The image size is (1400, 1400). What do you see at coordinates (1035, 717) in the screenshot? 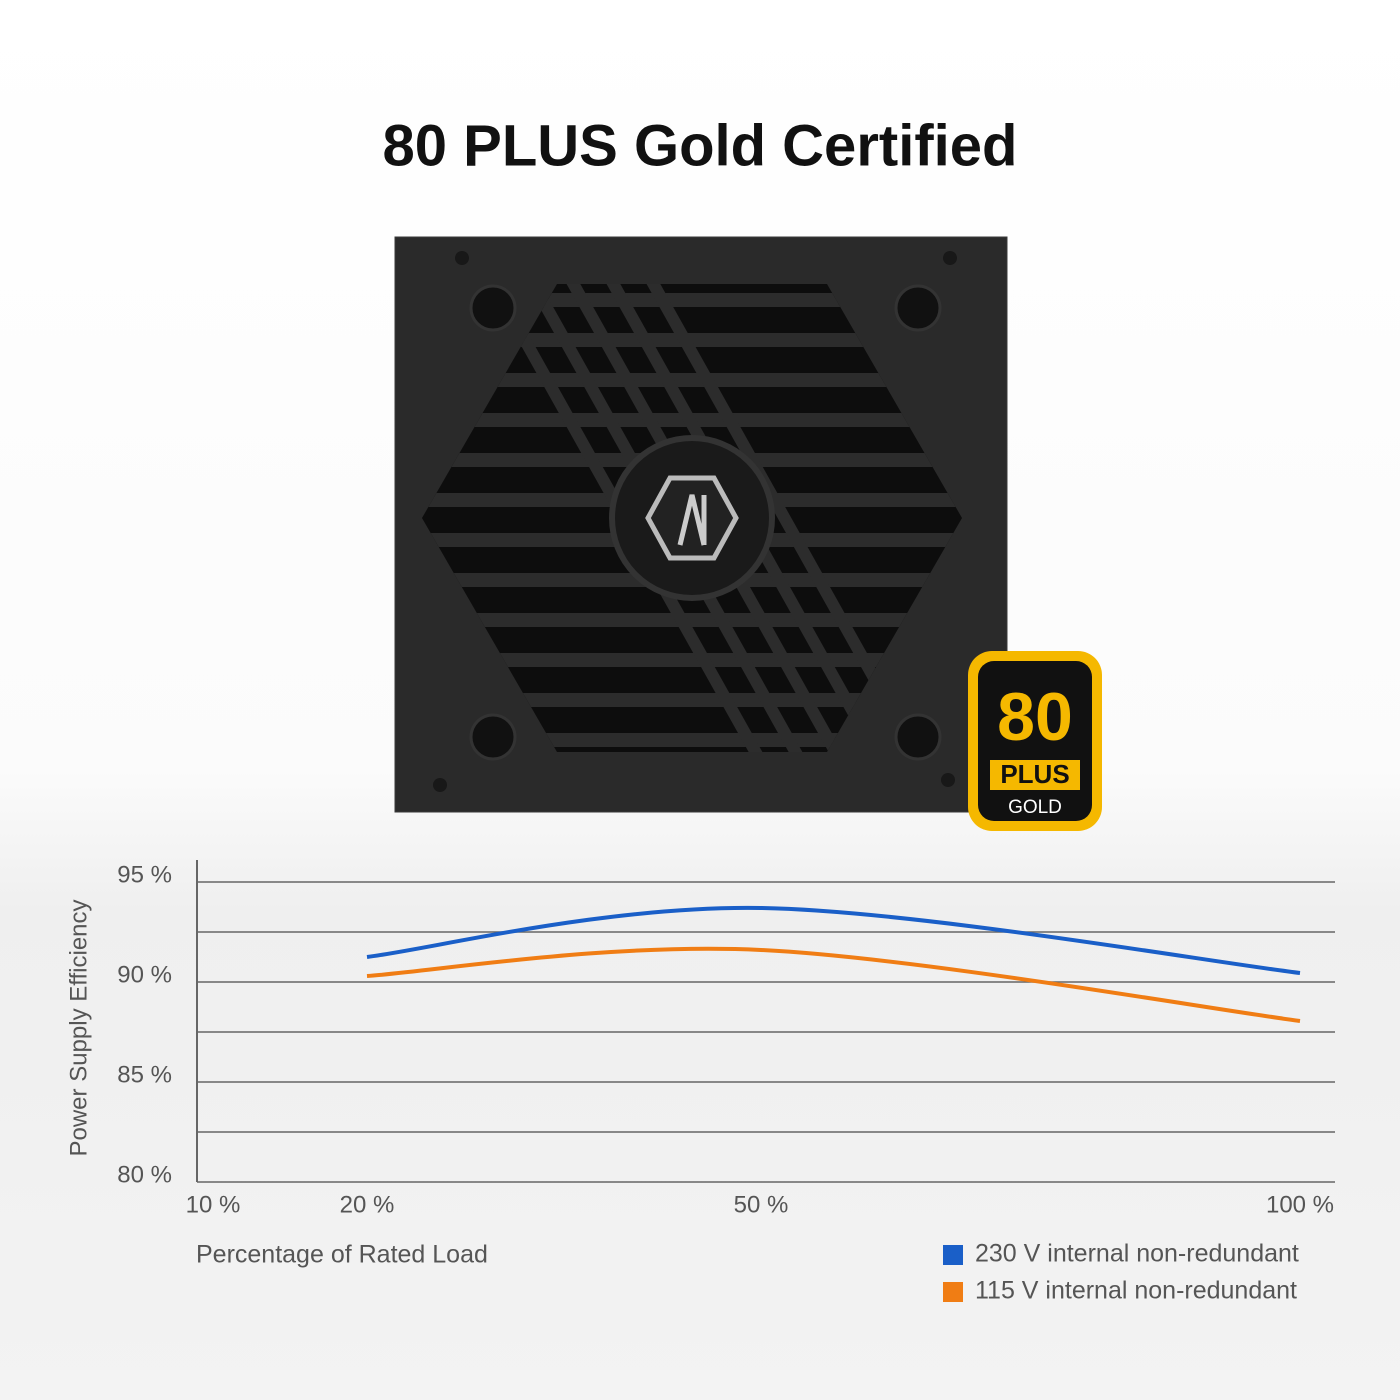
I see `badge-number: 80` at bounding box center [1035, 717].